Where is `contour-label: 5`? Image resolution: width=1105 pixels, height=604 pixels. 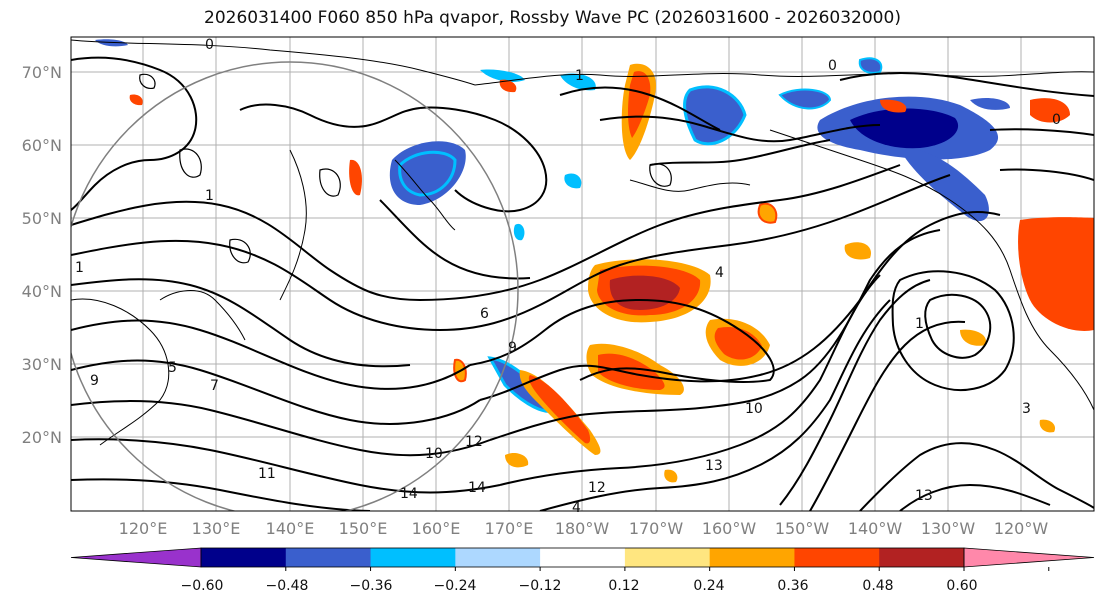
contour-label: 5 is located at coordinates (172, 368).